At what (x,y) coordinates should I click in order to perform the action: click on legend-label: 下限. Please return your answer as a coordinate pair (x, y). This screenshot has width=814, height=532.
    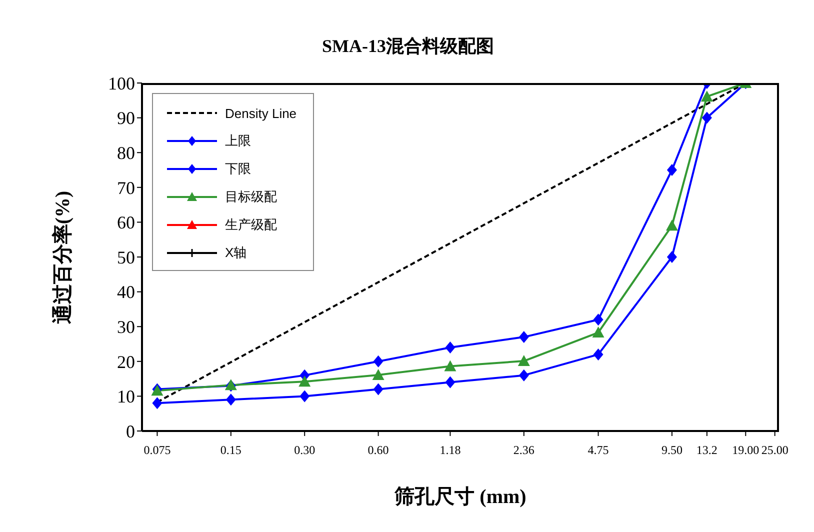
    Looking at the image, I should click on (238, 169).